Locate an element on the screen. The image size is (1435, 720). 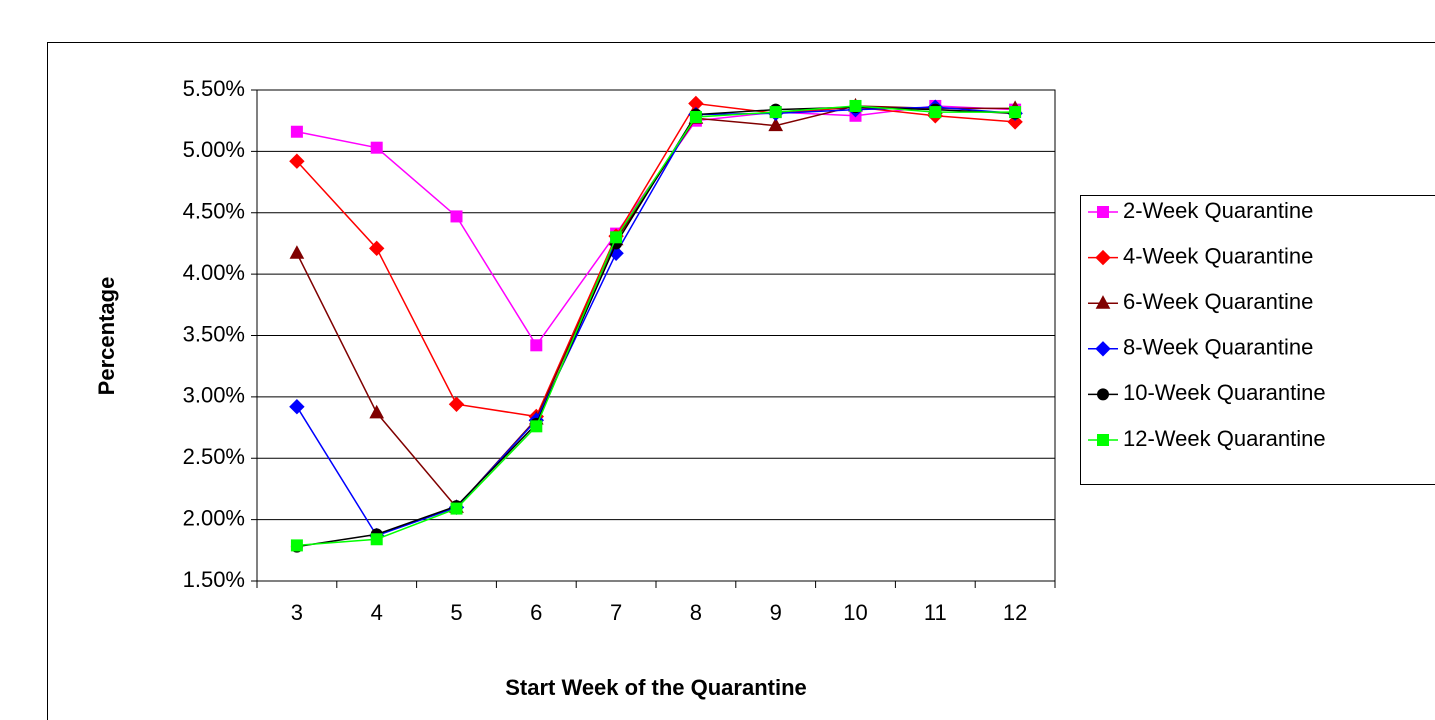
x-tick-label: 3 is located at coordinates (297, 612).